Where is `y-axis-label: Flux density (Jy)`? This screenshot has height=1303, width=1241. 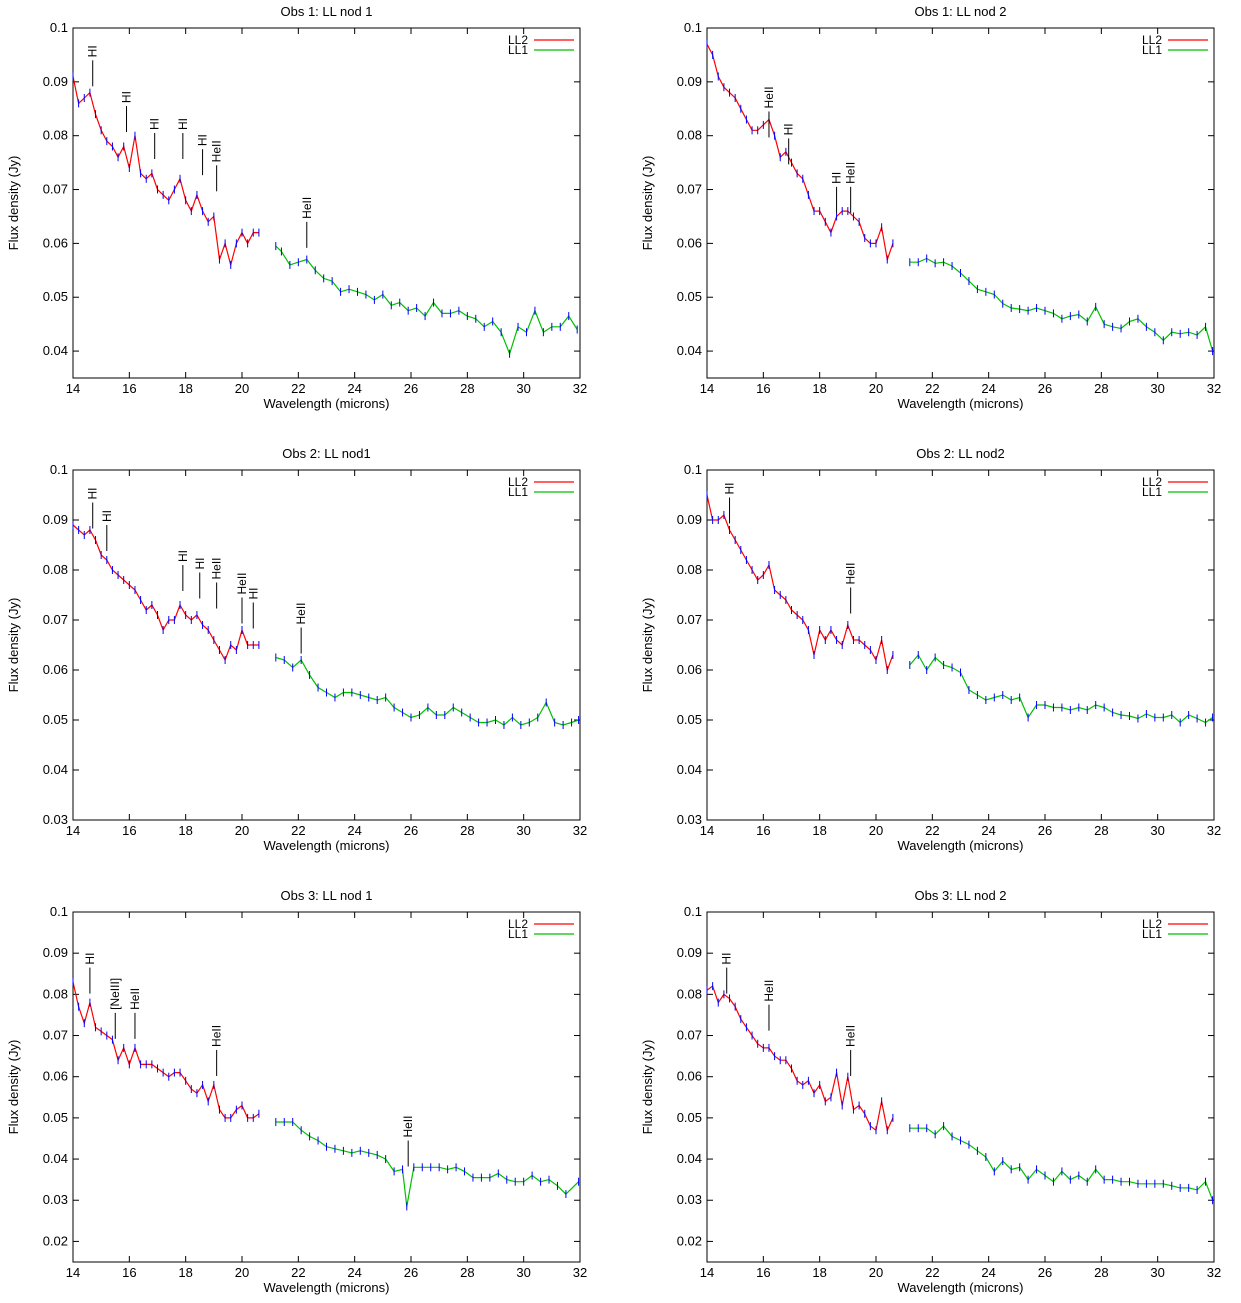
y-axis-label: Flux density (Jy) is located at coordinates (647, 203).